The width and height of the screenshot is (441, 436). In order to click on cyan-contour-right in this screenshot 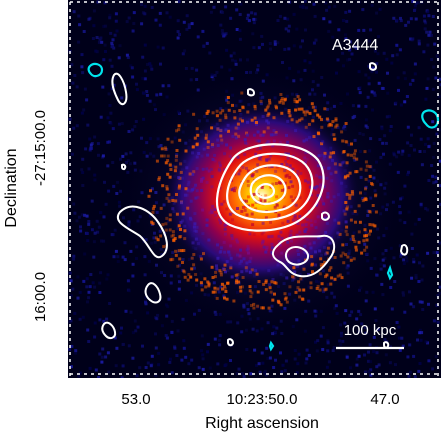, I will do `click(430, 119)`.